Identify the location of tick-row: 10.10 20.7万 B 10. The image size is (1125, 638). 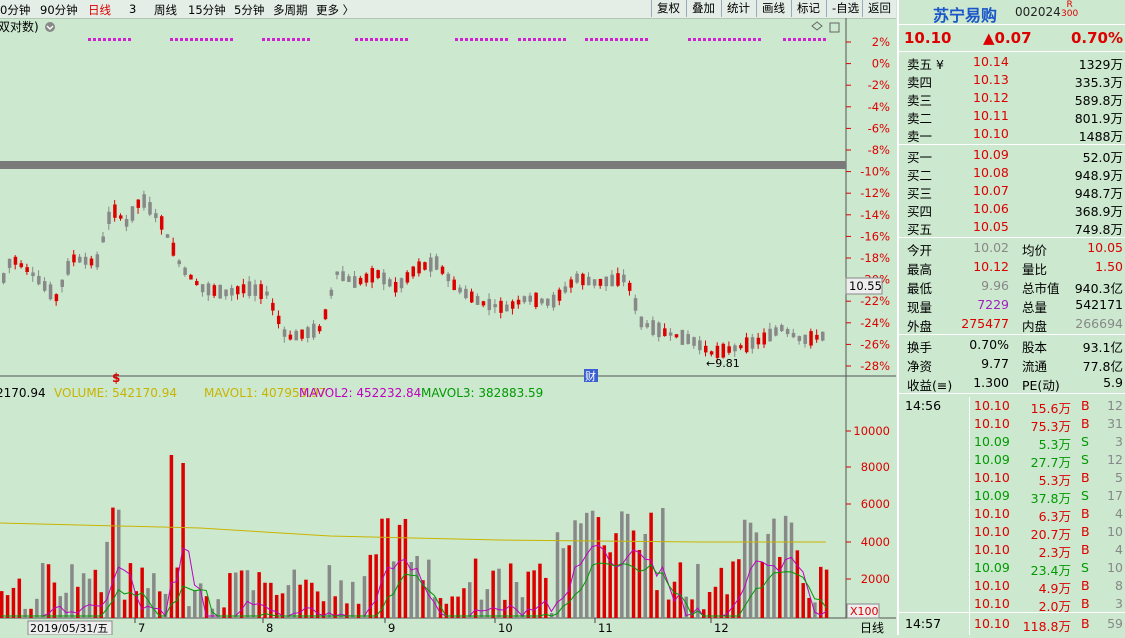
(1012, 532).